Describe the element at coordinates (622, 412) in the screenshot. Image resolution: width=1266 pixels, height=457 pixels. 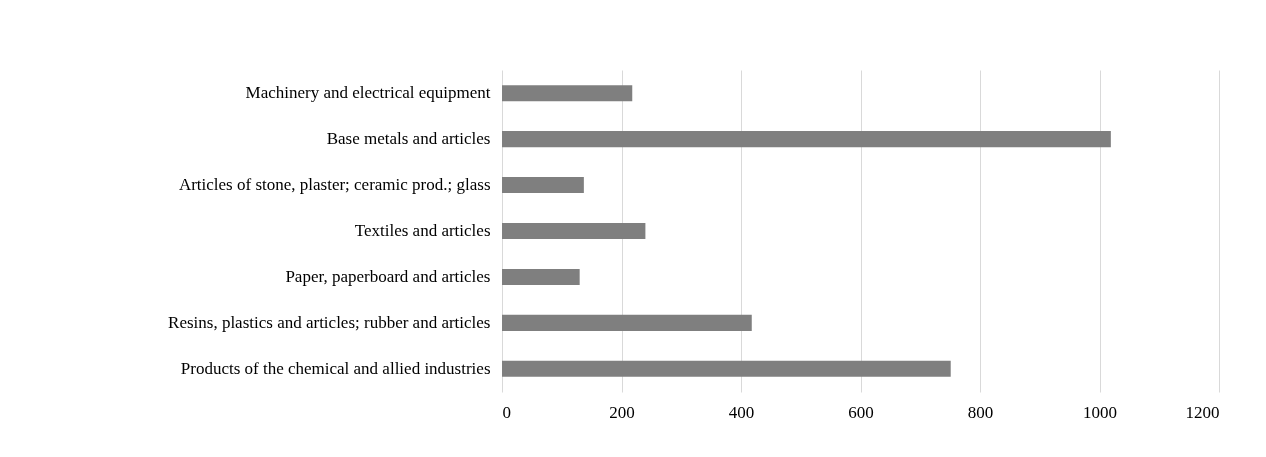
I see `x-tick-label: 200` at that location.